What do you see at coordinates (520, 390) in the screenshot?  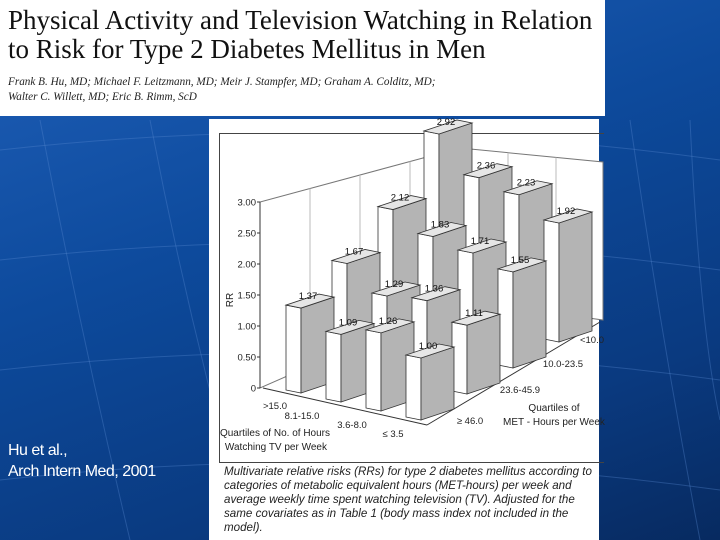 I see `z-tick-label: 23.6-45.9` at bounding box center [520, 390].